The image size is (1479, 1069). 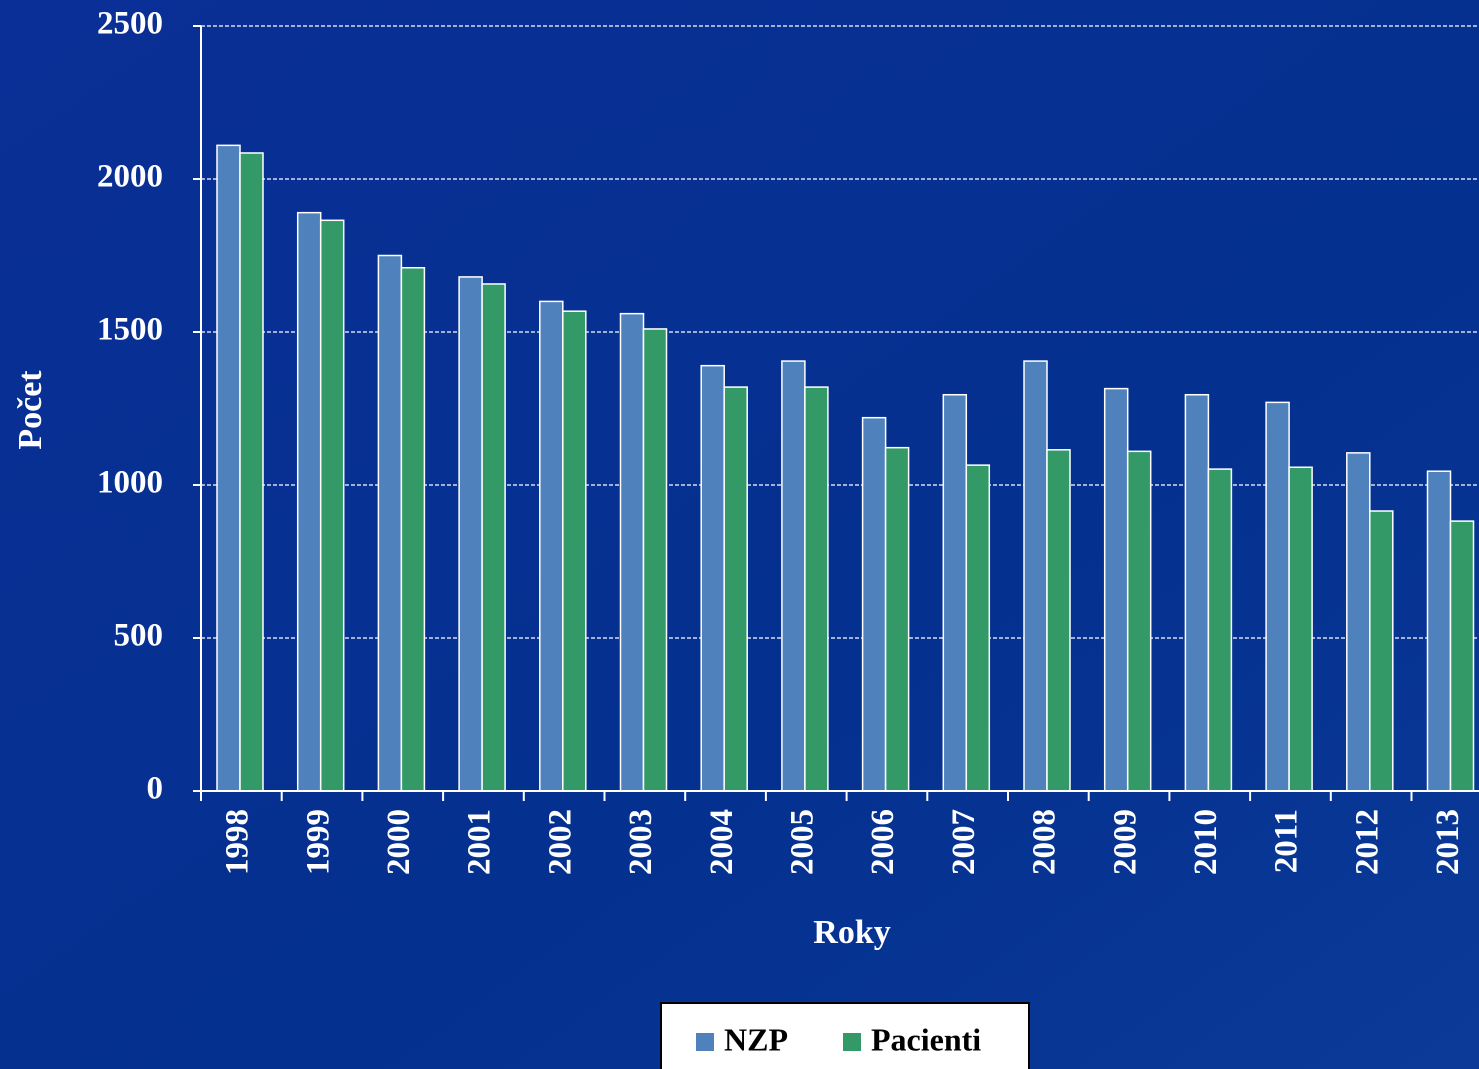 I want to click on y-tick-label: 500, so click(x=139, y=636).